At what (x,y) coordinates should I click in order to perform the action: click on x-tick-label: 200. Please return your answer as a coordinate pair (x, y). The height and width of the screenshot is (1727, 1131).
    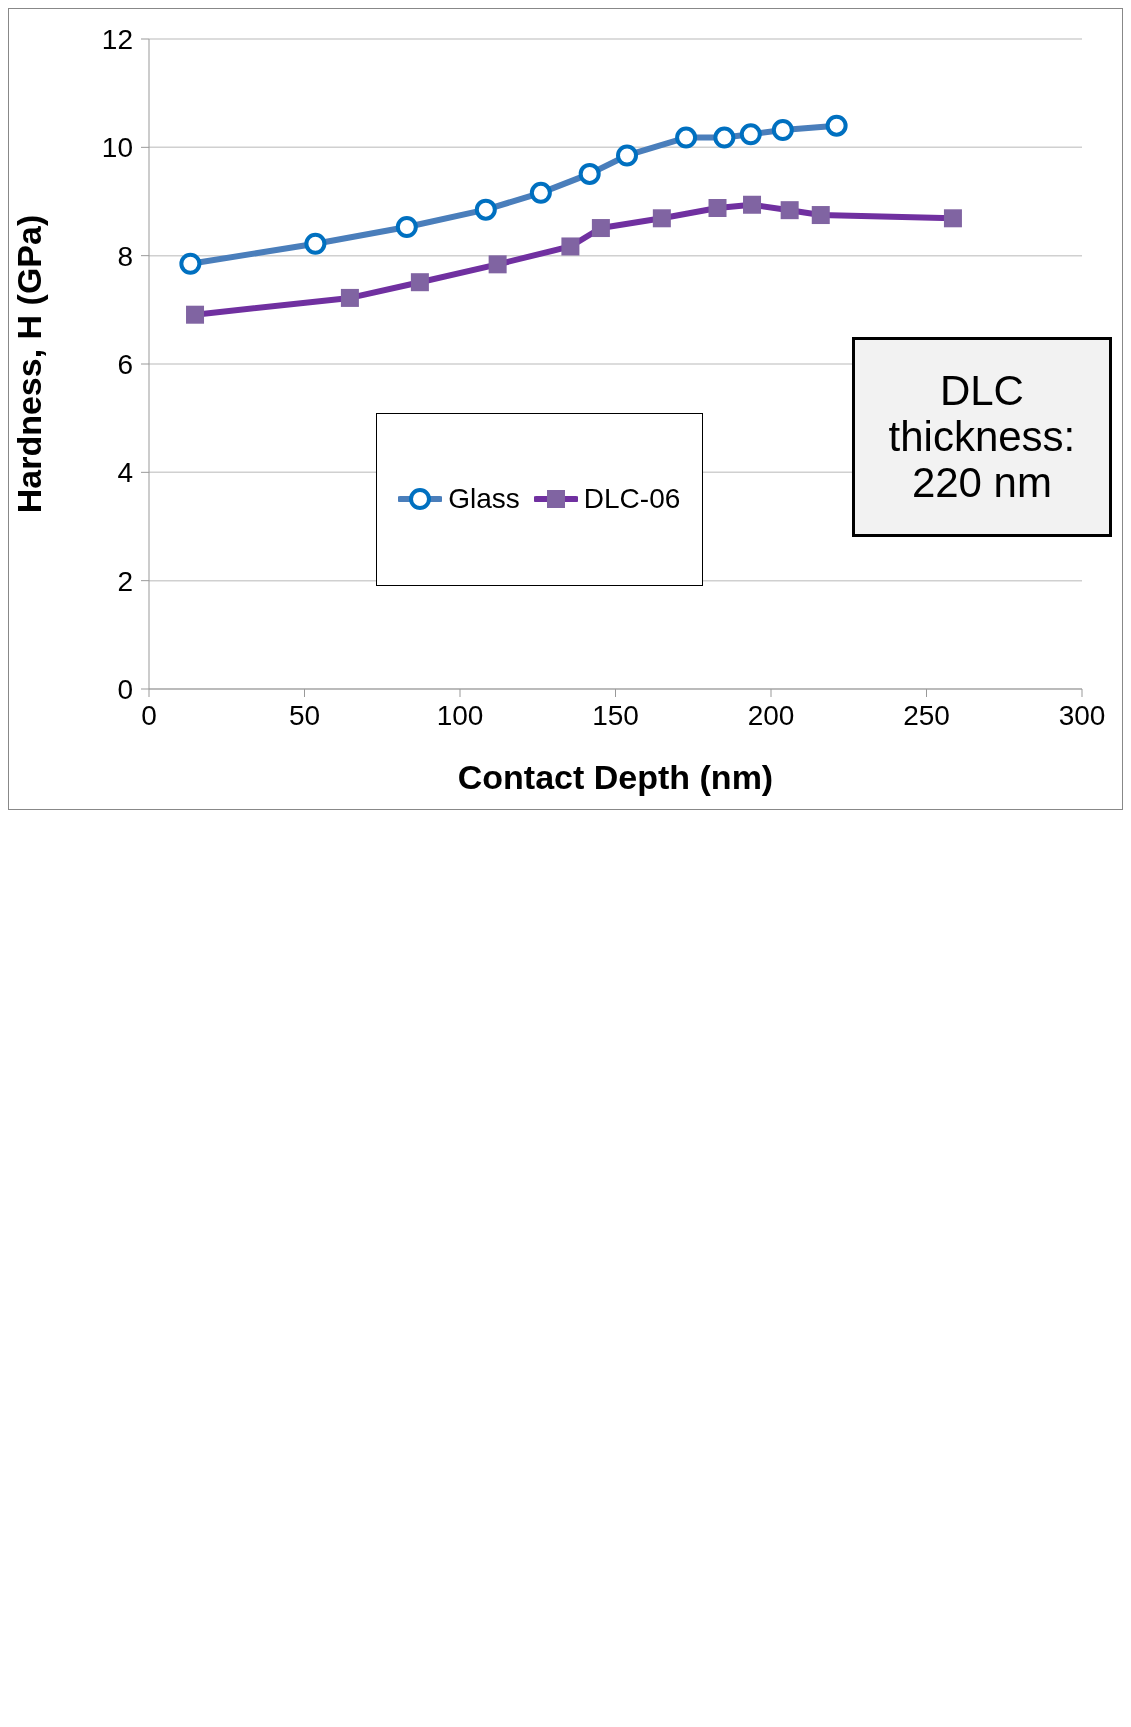
    Looking at the image, I should click on (771, 715).